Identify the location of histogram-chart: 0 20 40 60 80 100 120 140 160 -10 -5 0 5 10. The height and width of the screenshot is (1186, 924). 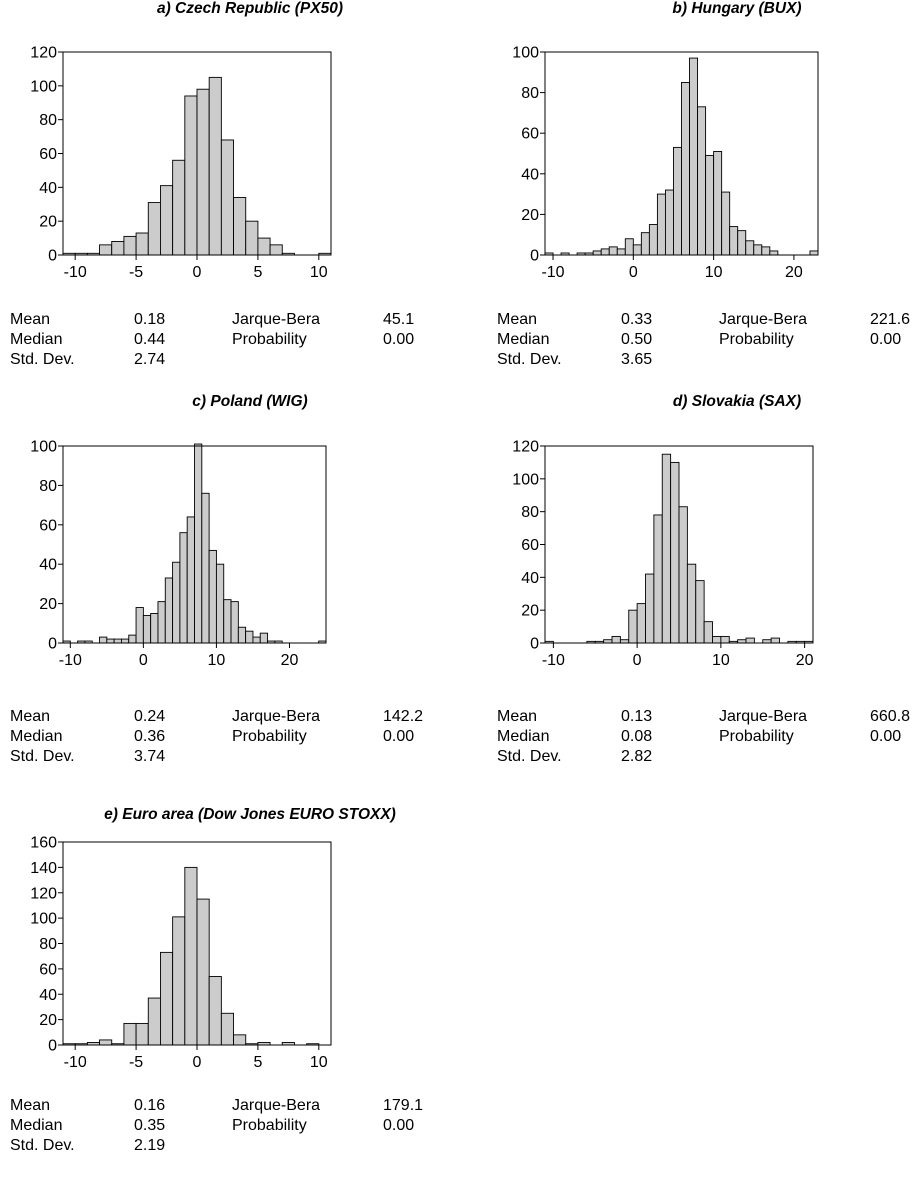
(181, 953).